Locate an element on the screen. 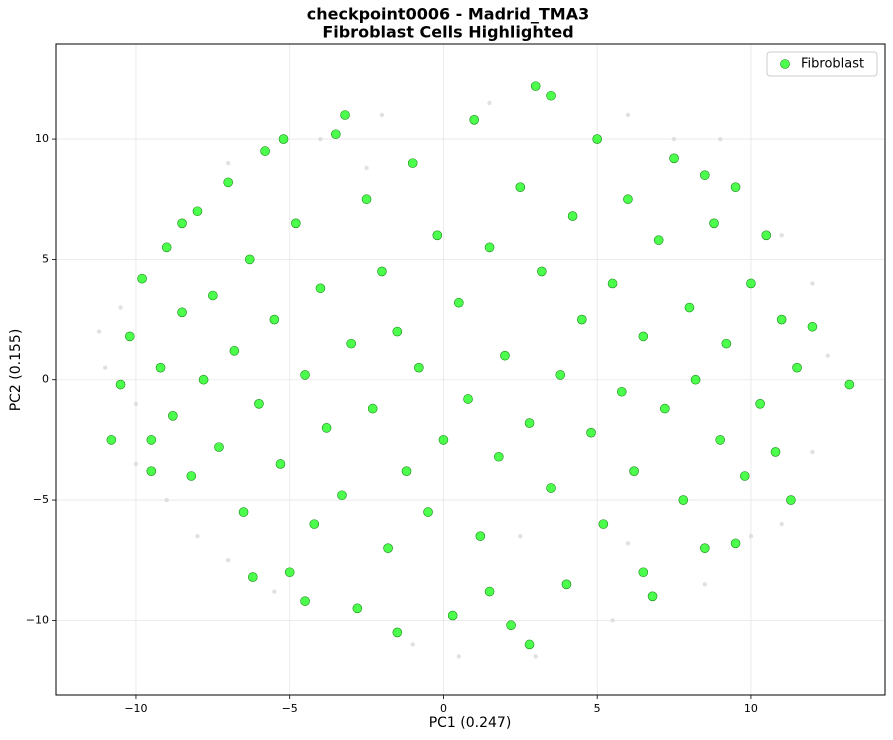 The width and height of the screenshot is (893, 740). legend-box is located at coordinates (822, 64).